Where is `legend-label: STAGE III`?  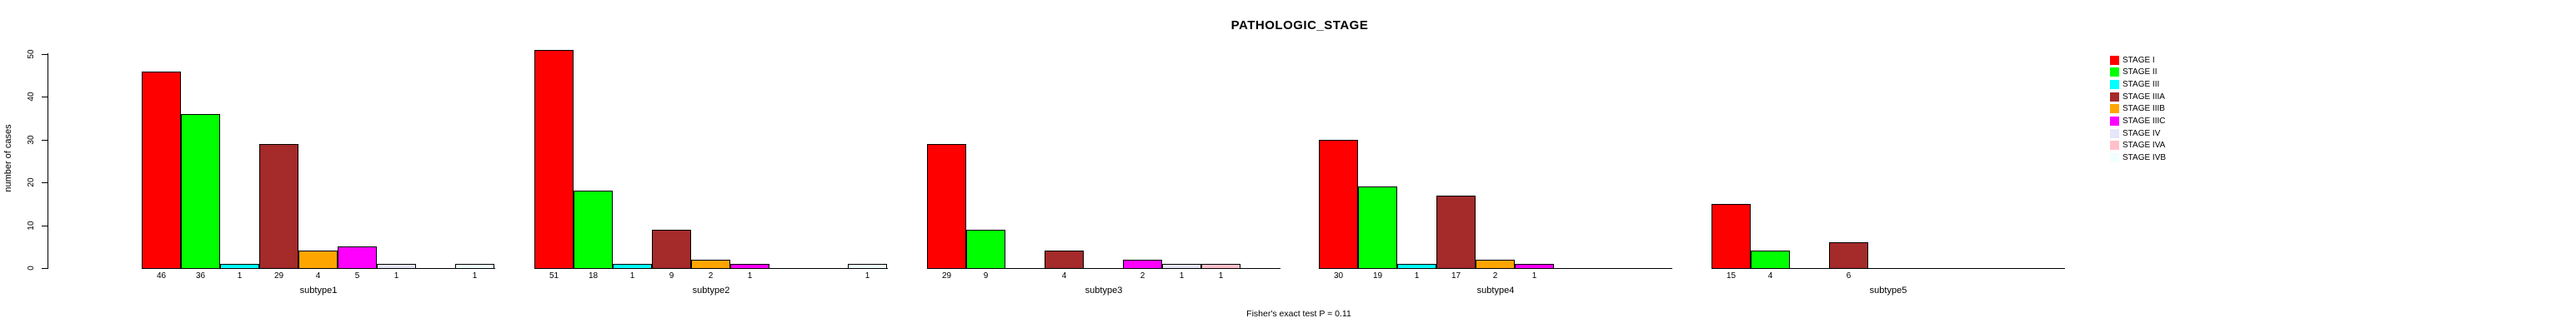 legend-label: STAGE III is located at coordinates (2141, 84).